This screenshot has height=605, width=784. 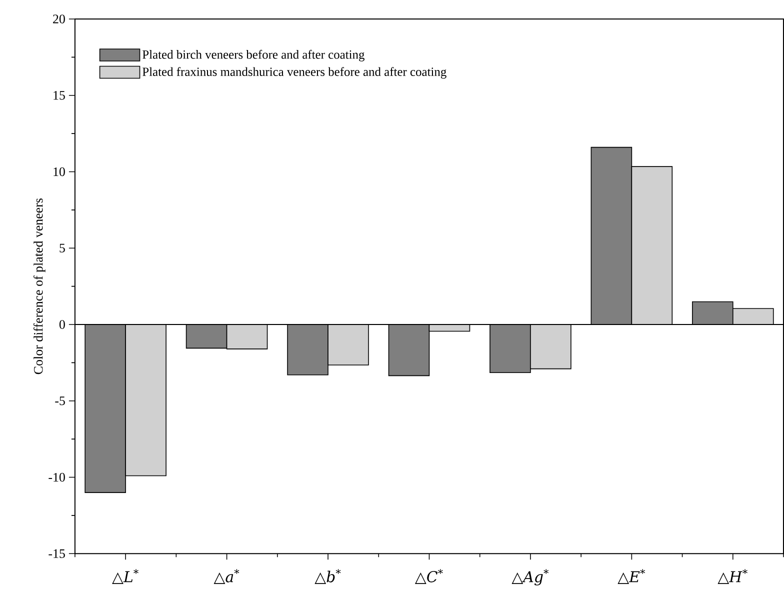 What do you see at coordinates (60, 401) in the screenshot?
I see `y-tick-label: -5` at bounding box center [60, 401].